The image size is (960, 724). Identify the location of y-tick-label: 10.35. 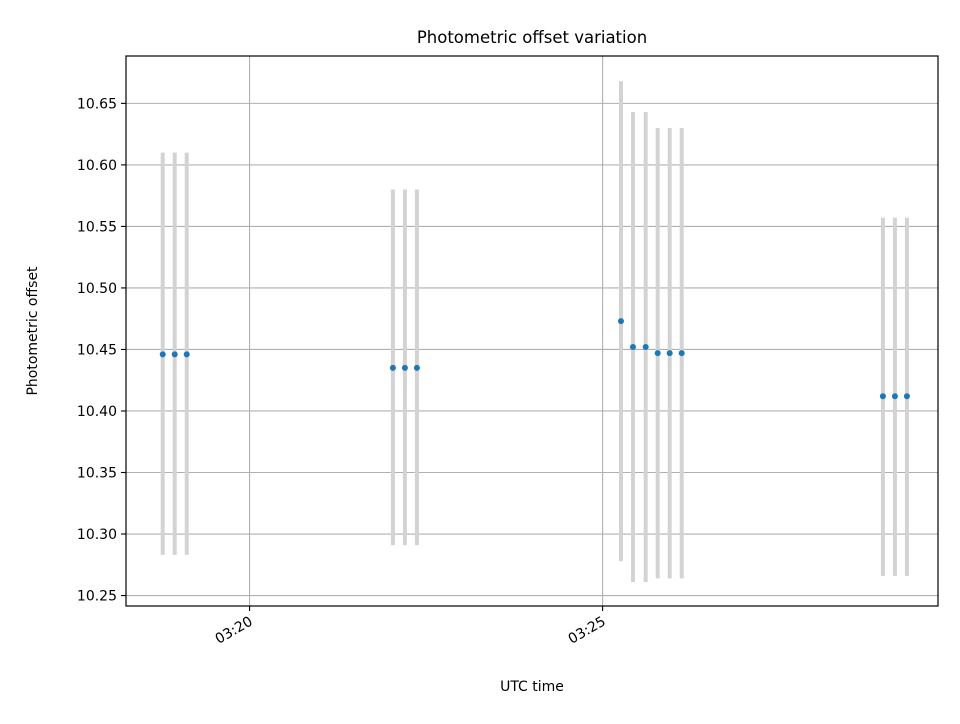
(97, 473).